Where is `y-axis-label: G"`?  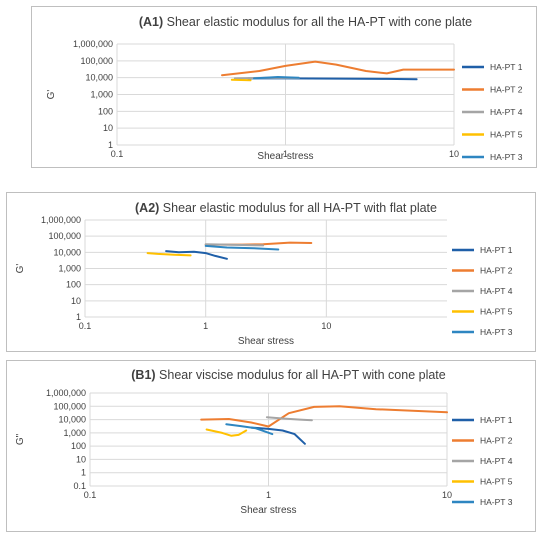
y-axis-label: G" is located at coordinates (20, 439).